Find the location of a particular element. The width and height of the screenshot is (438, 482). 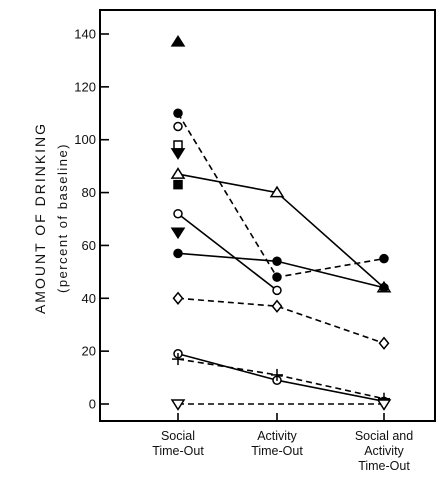

y-tick-label: 20 is located at coordinates (89, 351).